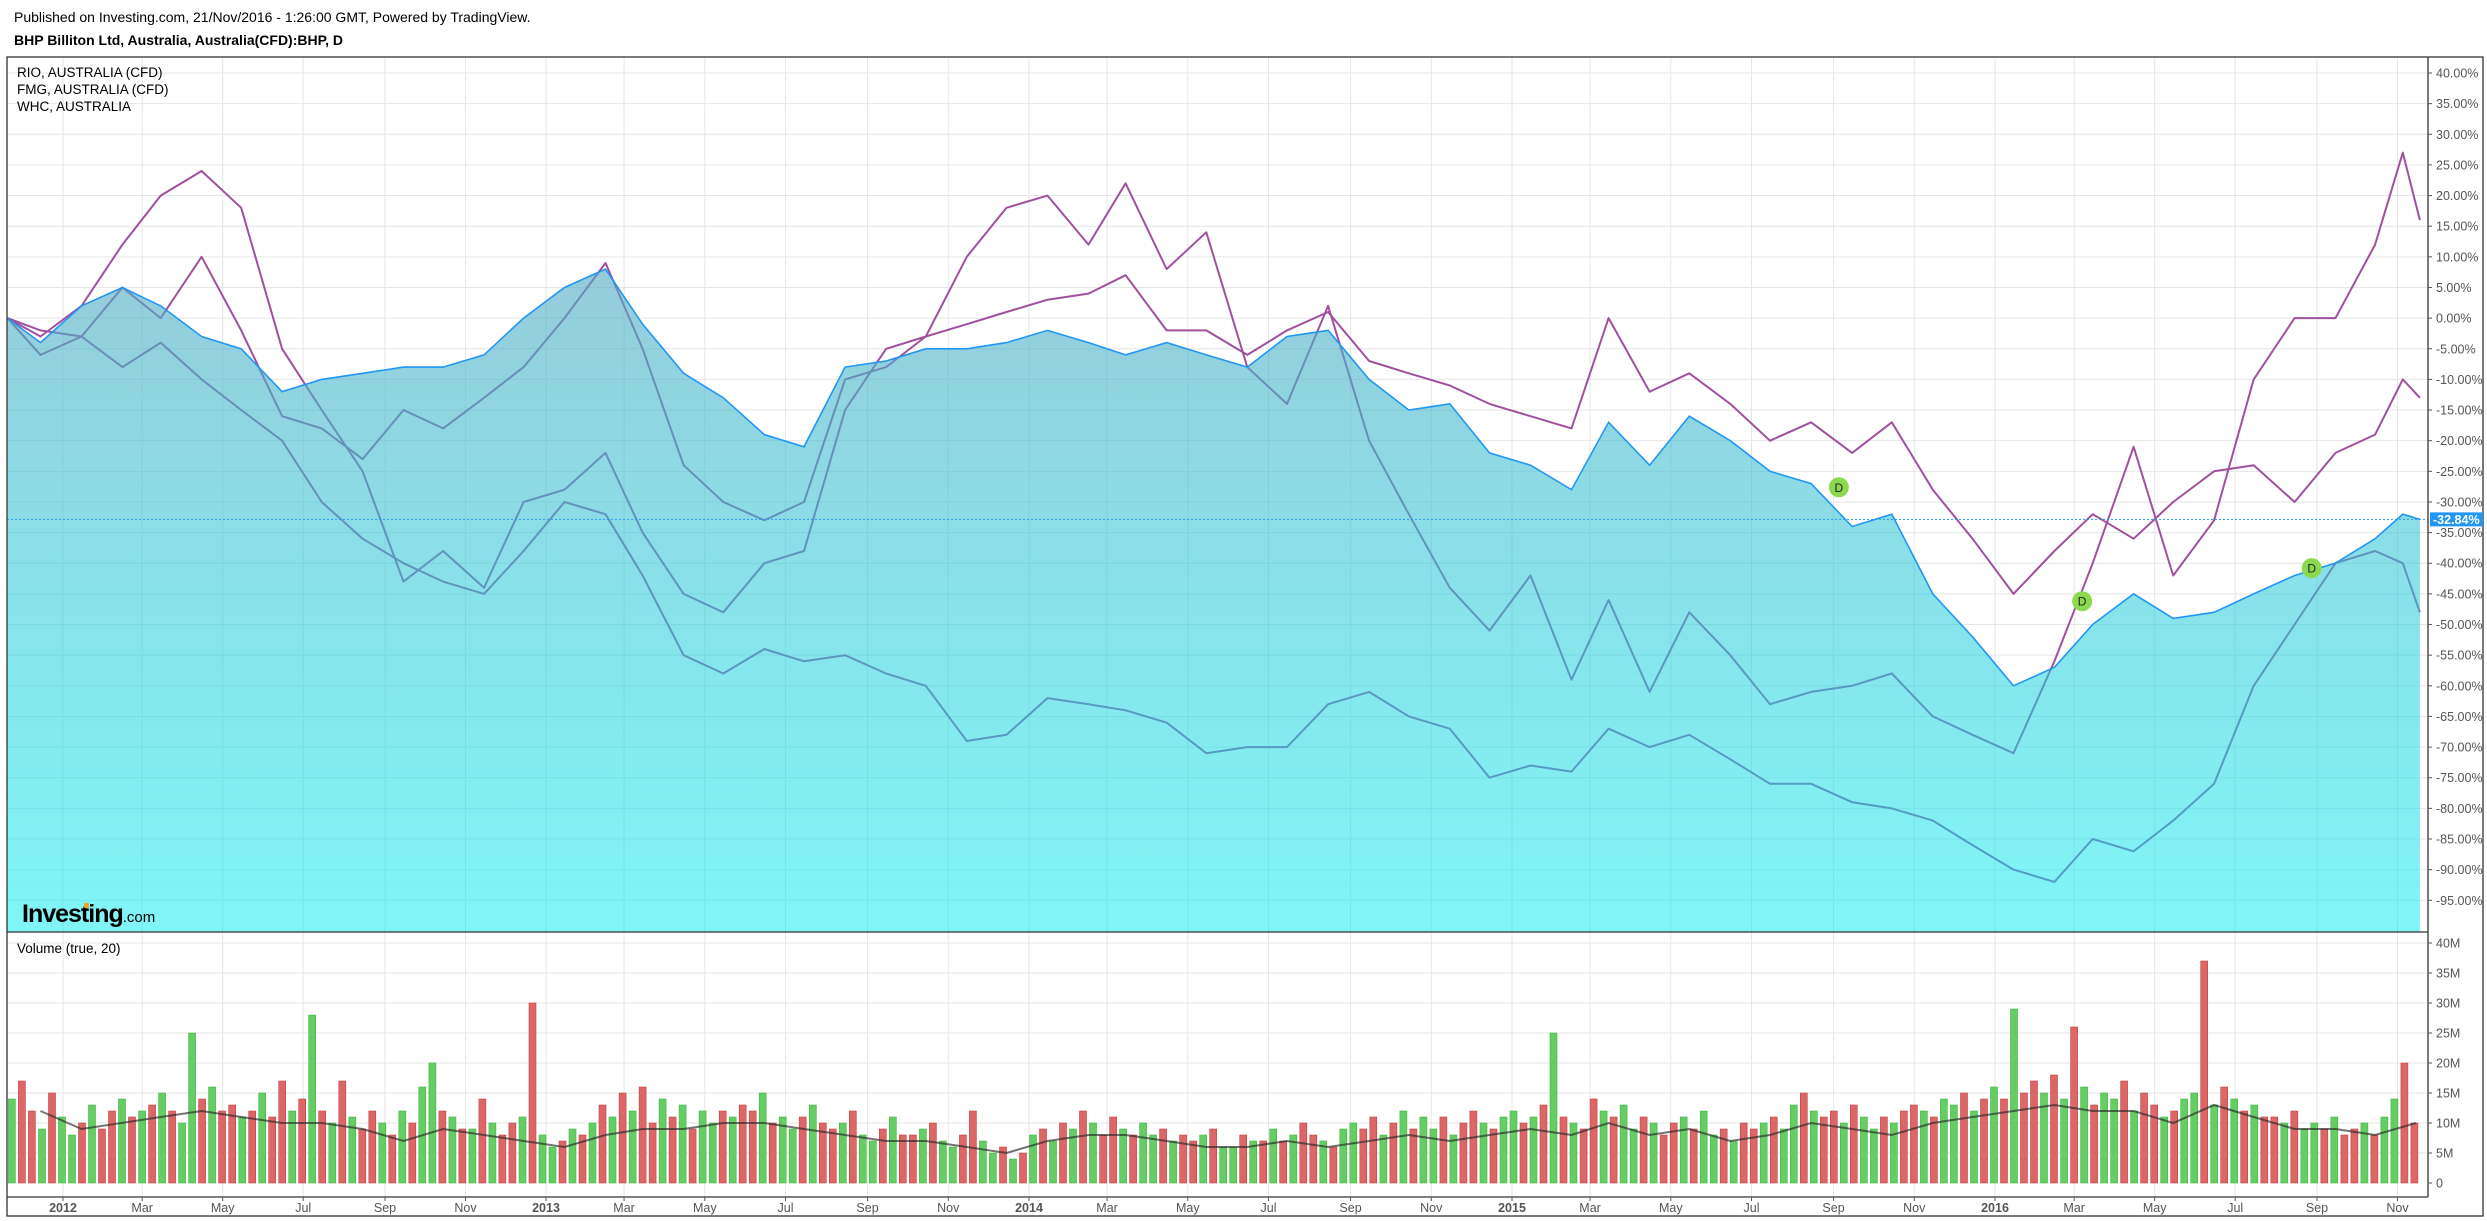 The width and height of the screenshot is (2487, 1221). Describe the element at coordinates (69, 948) in the screenshot. I see `volume-indicator-label: Volume (true, 20)` at that location.